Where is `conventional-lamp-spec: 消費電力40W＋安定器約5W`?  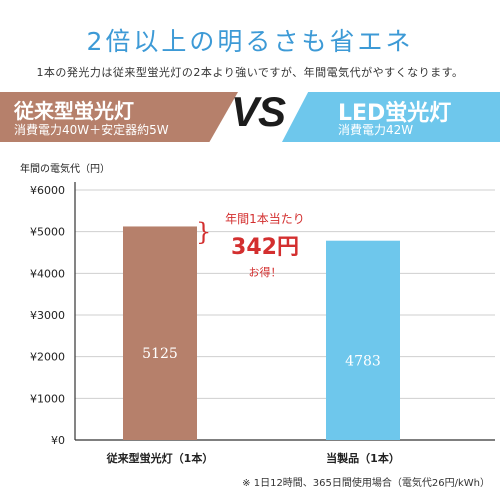
conventional-lamp-spec: 消費電力40W＋安定器約5W is located at coordinates (91, 130).